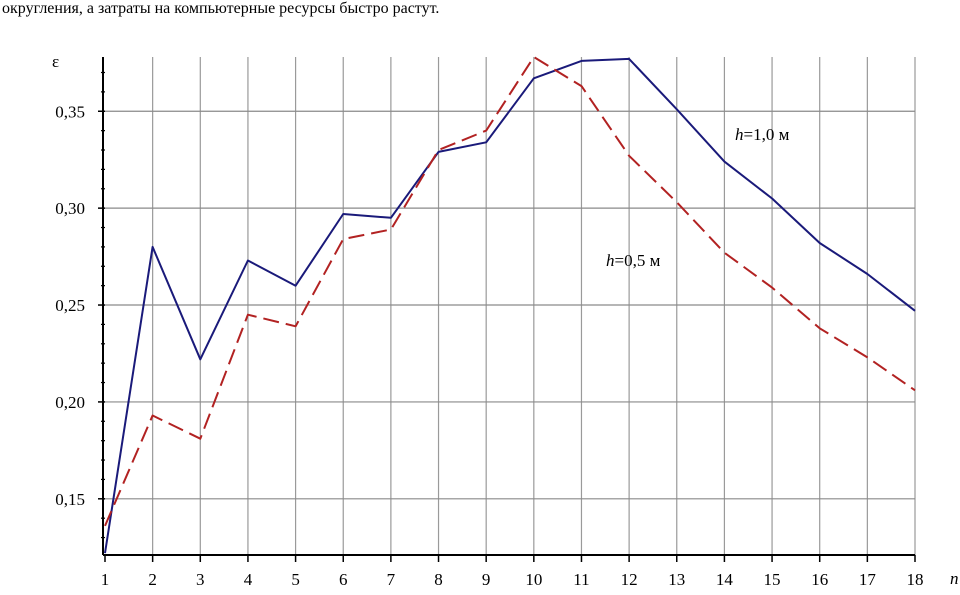  What do you see at coordinates (70, 305) in the screenshot?
I see `y-tick-label: 0,25` at bounding box center [70, 305].